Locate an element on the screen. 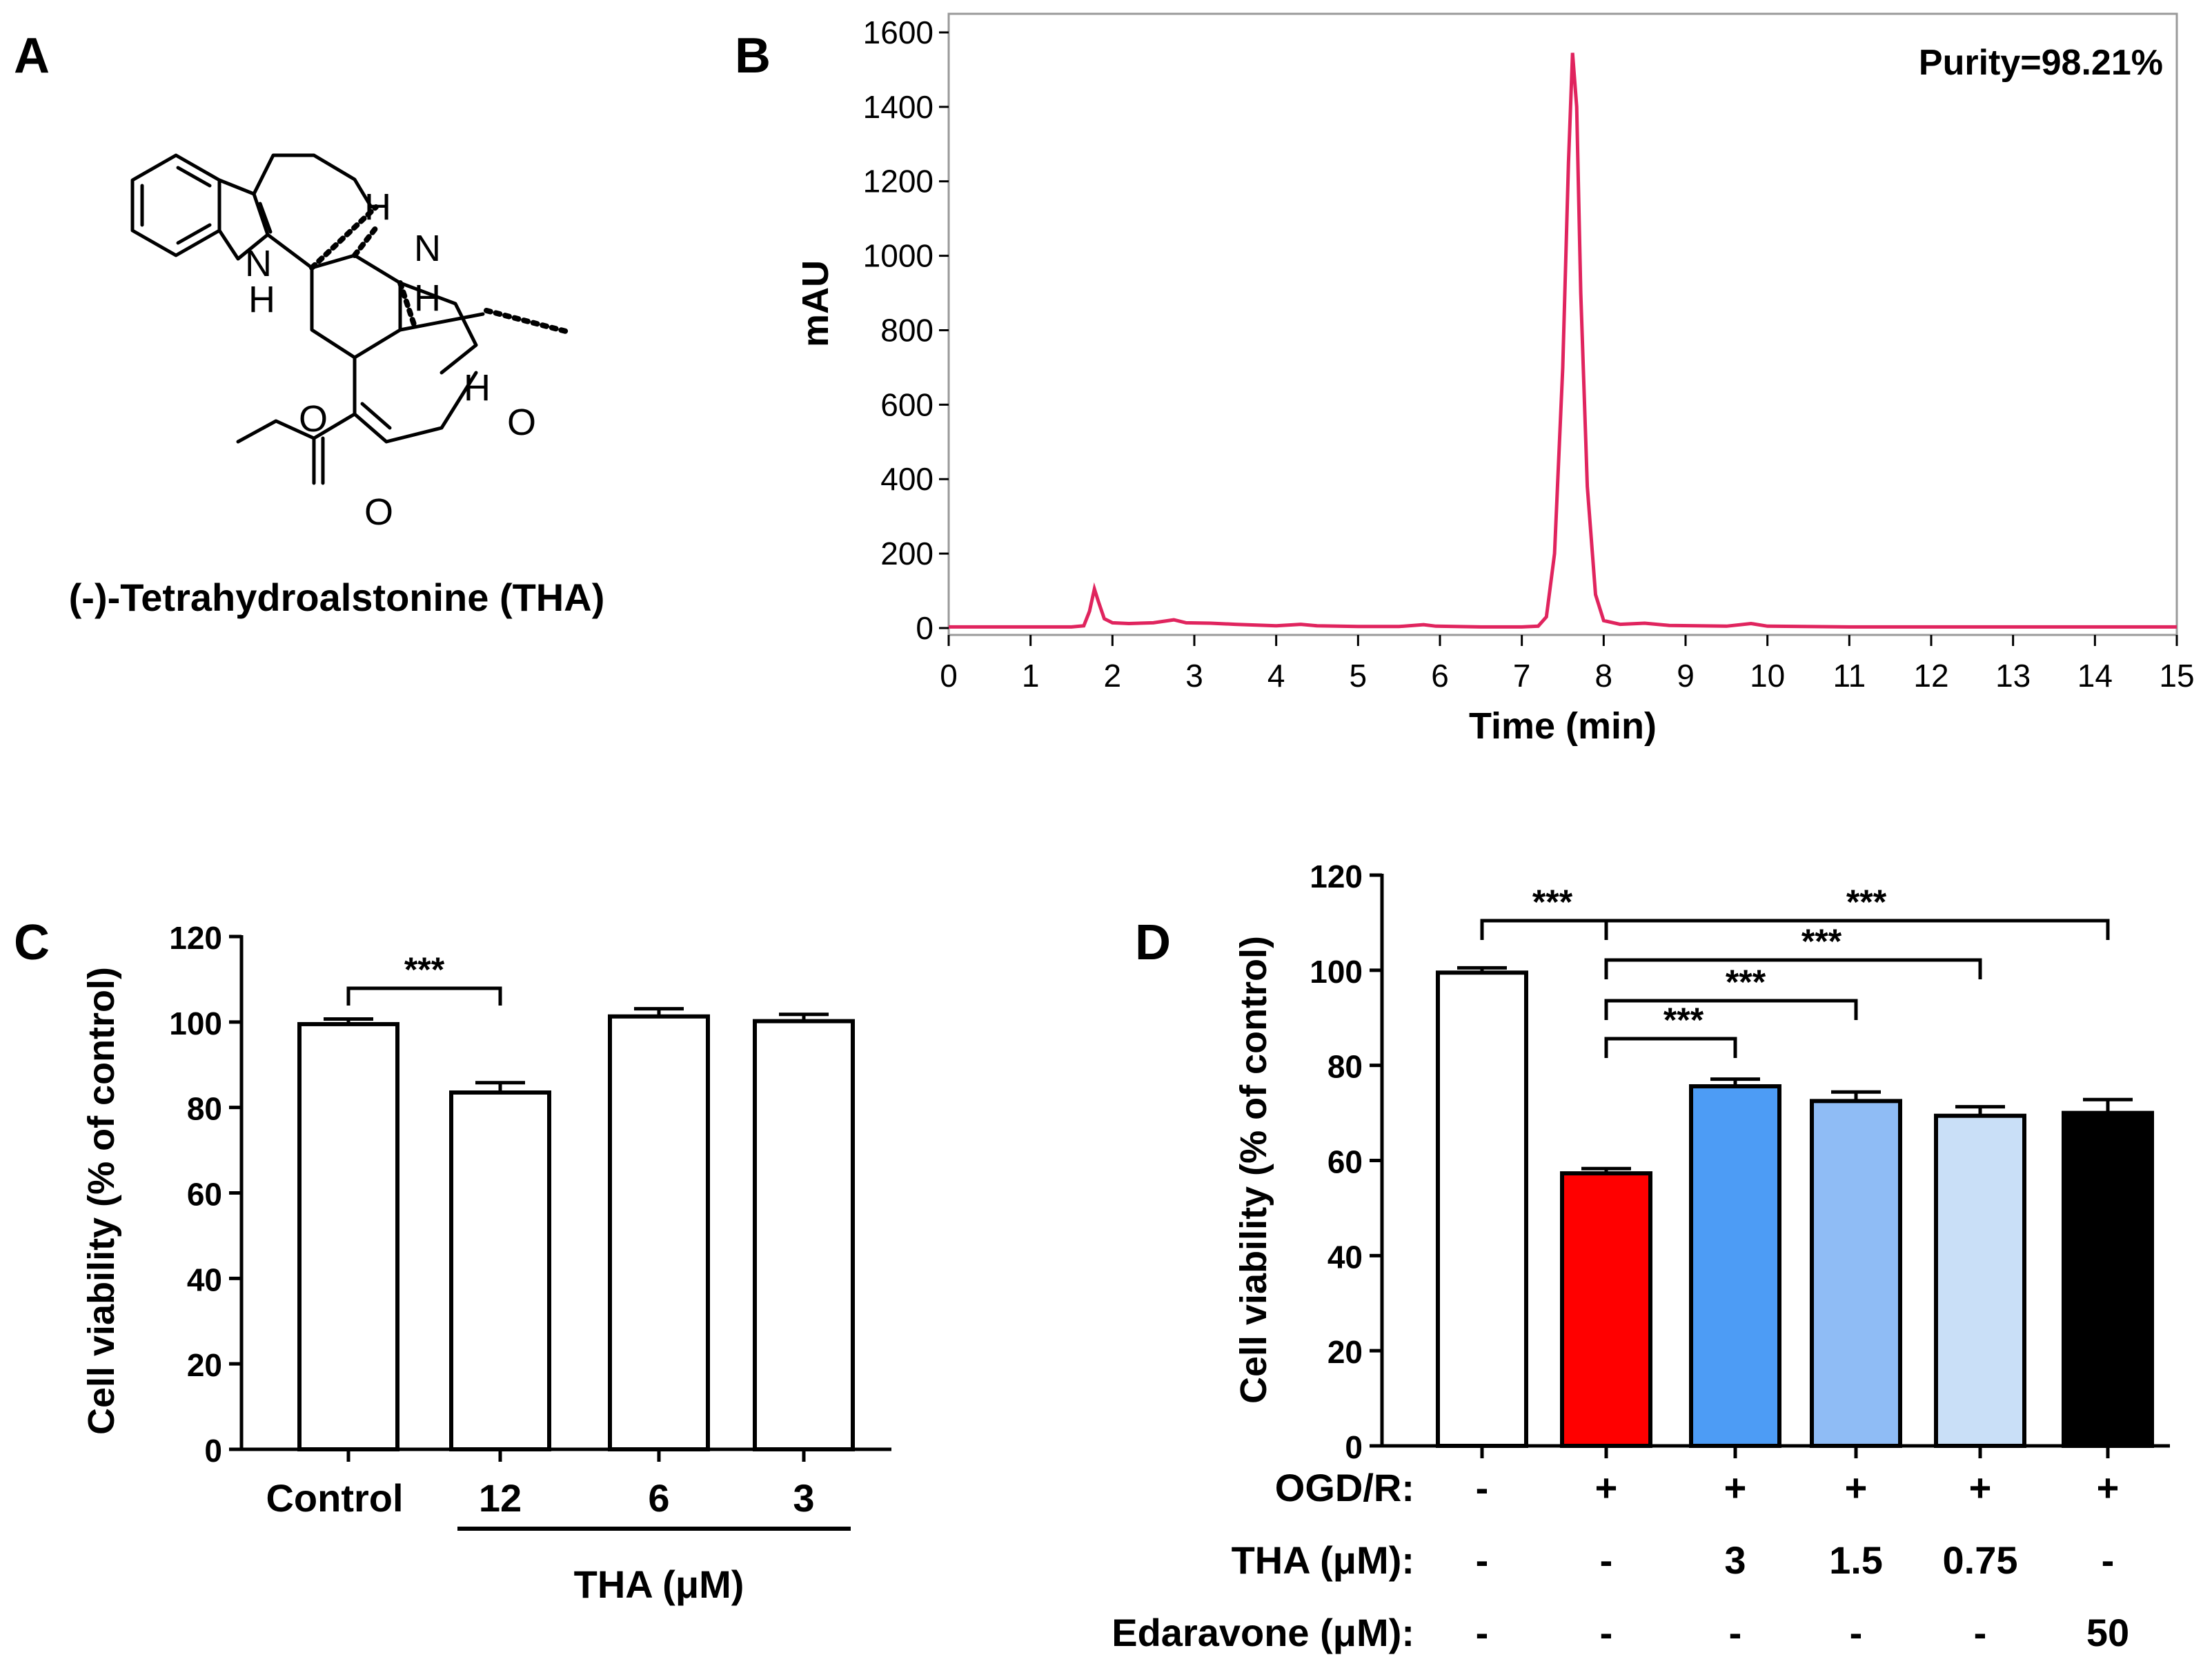 Image resolution: width=2212 pixels, height=1675 pixels. d-condition-row-label: Edaravone (μM): is located at coordinates (1263, 1632).